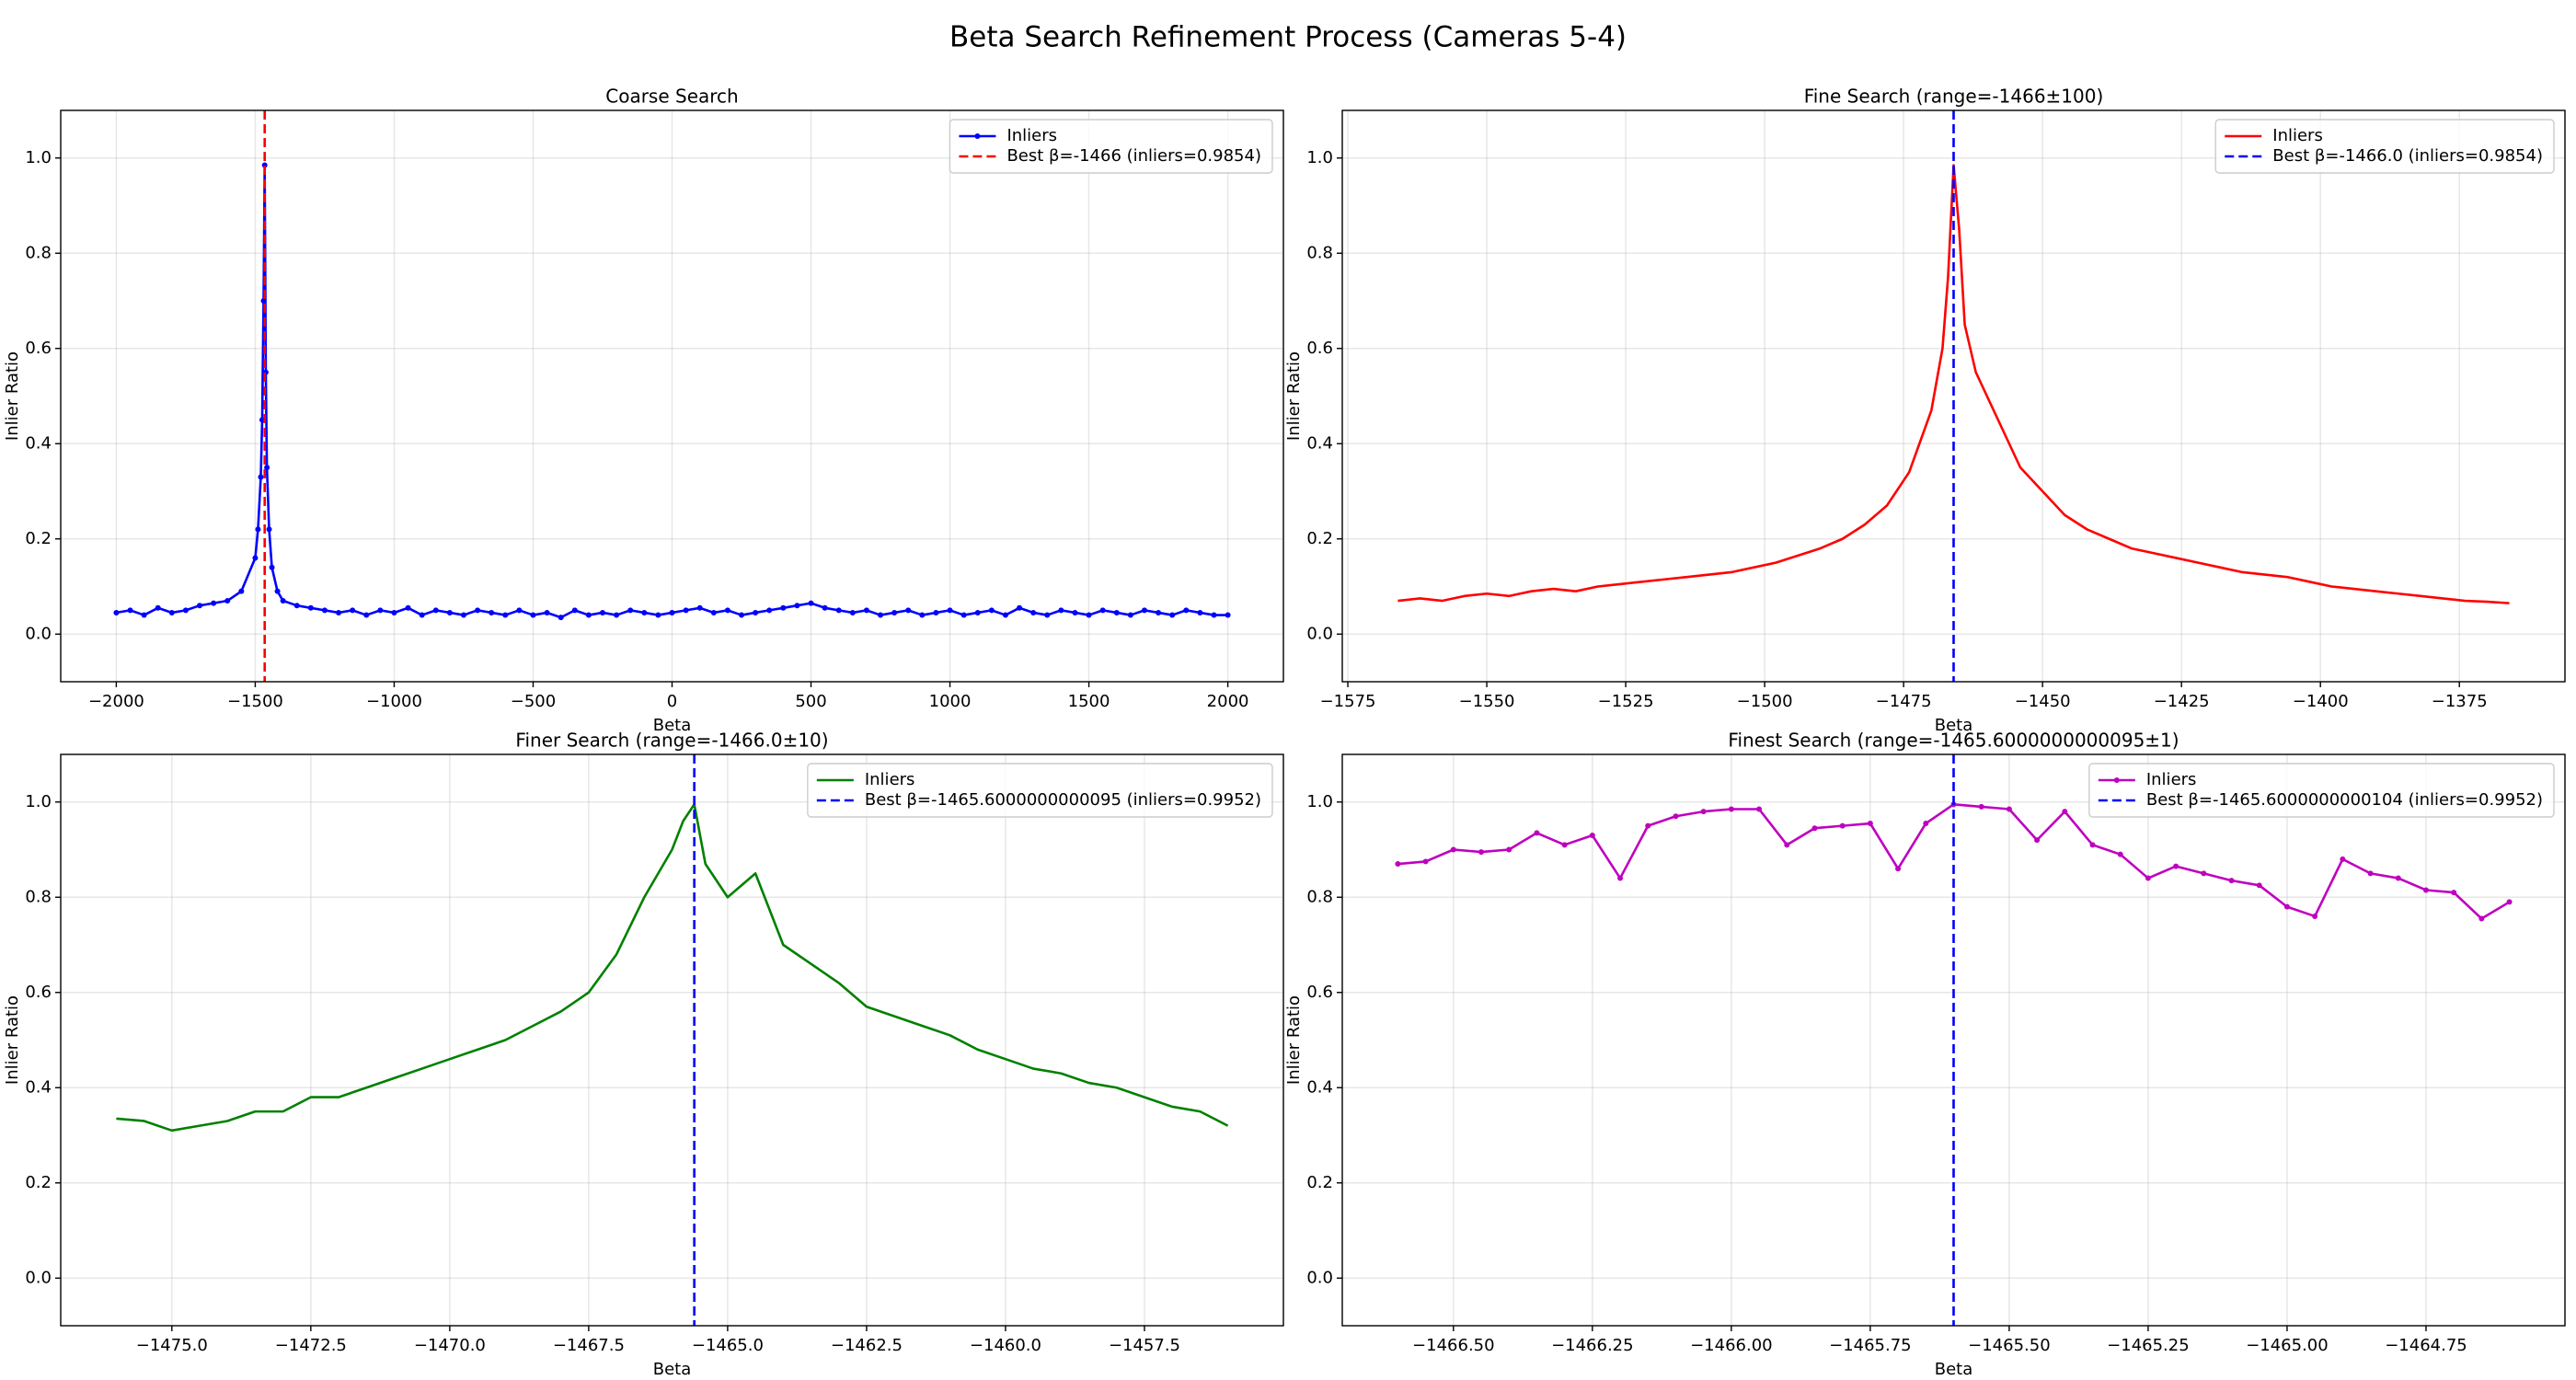 Image resolution: width=2576 pixels, height=1380 pixels. Describe the element at coordinates (1487, 701) in the screenshot. I see `x-tick-label: −1550` at that location.